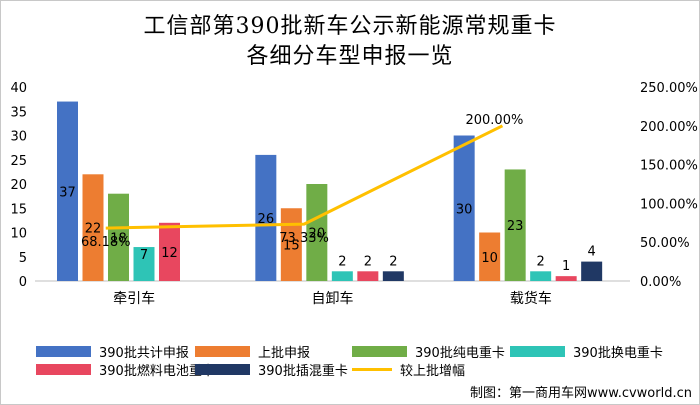 This screenshot has height=405, width=700. Describe the element at coordinates (144, 353) in the screenshot. I see `legend-label: 390批共计申报` at that location.